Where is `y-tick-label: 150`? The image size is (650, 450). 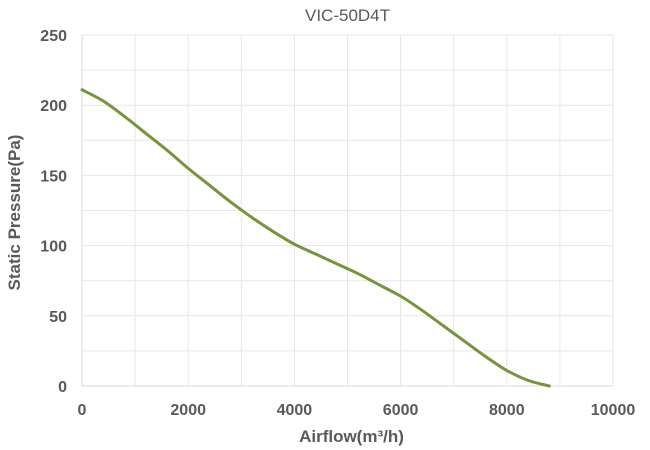
y-tick-label: 150 is located at coordinates (53, 176).